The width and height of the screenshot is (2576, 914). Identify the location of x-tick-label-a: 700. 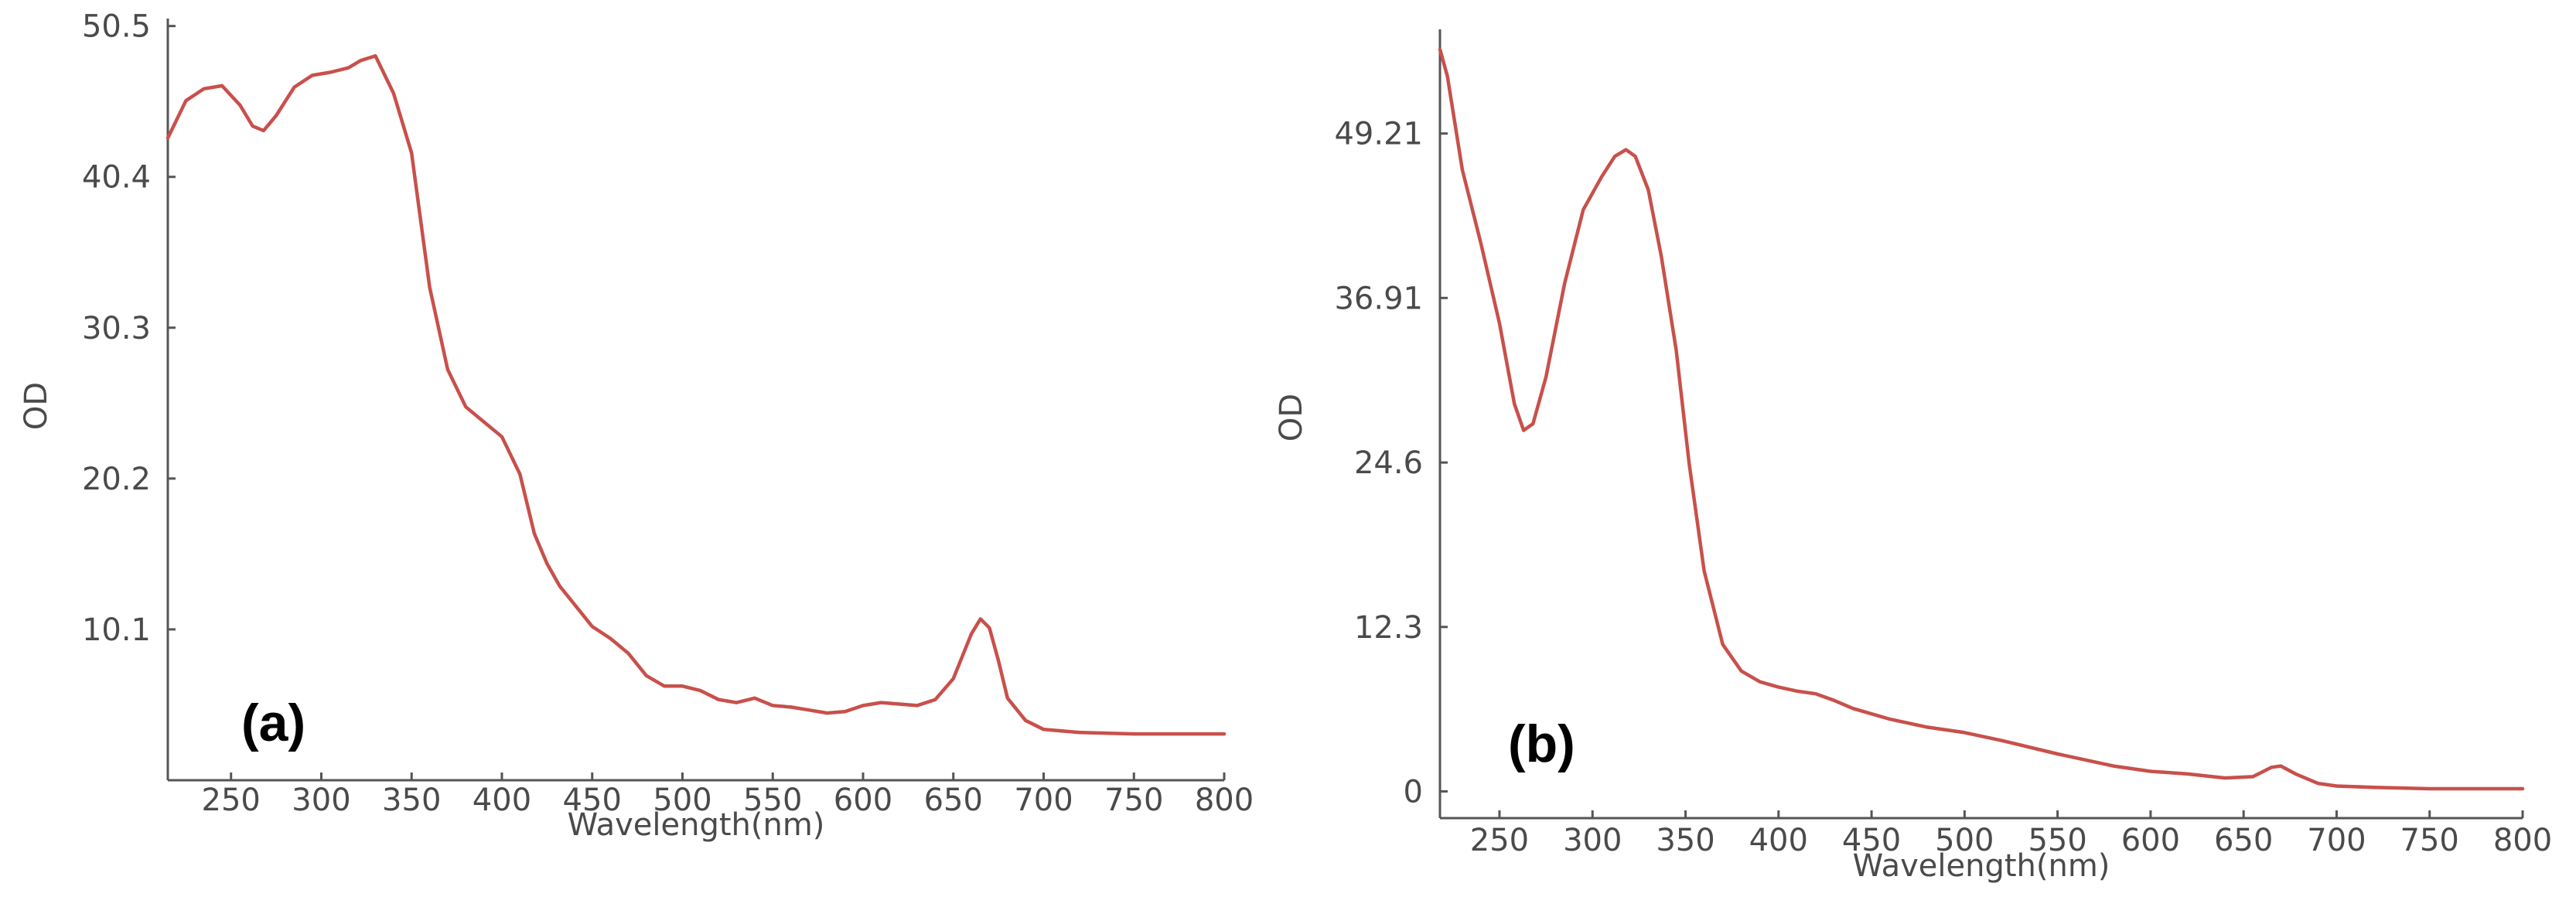
(1043, 800).